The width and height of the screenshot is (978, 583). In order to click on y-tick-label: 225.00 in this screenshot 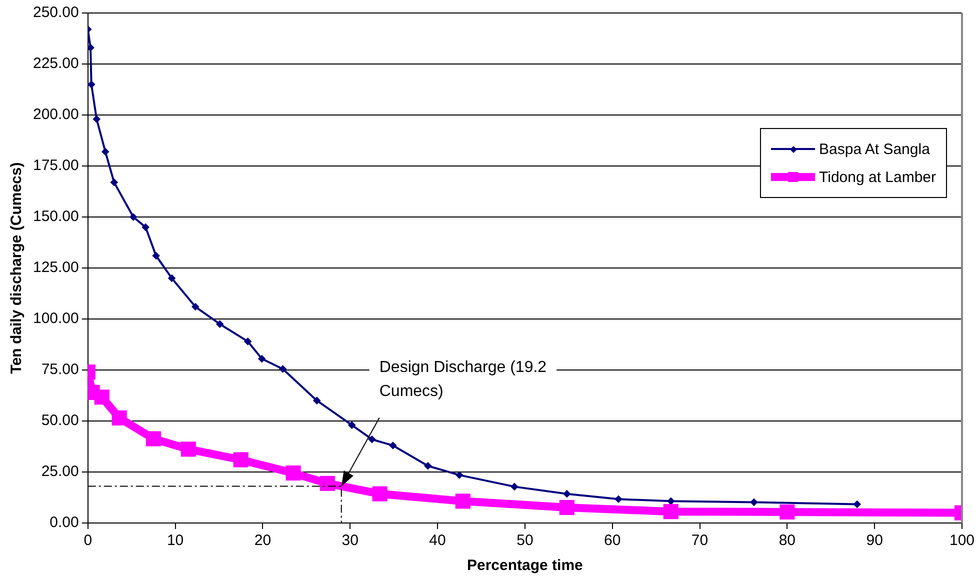, I will do `click(55, 63)`.